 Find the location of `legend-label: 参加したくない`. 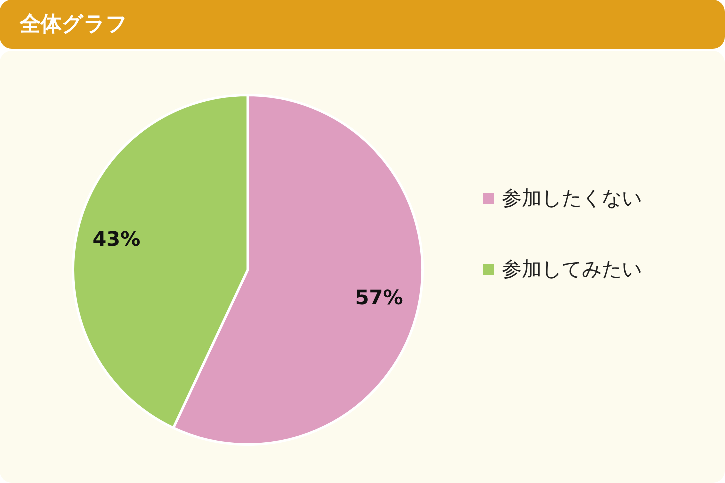

legend-label: 参加したくない is located at coordinates (572, 198).